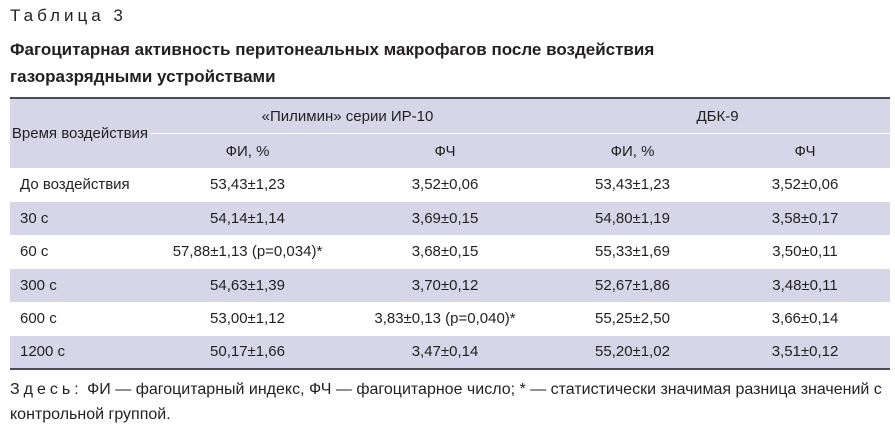 Image resolution: width=895 pixels, height=433 pixels. I want to click on table-cell: 3,50±0,11, so click(805, 252).